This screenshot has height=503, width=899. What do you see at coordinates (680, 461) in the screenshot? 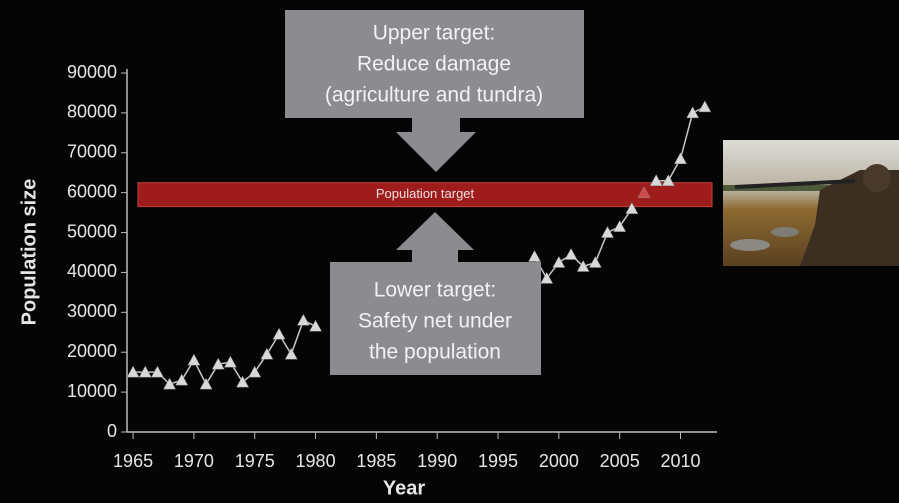
I see `x-tick-label: 2010` at bounding box center [680, 461].